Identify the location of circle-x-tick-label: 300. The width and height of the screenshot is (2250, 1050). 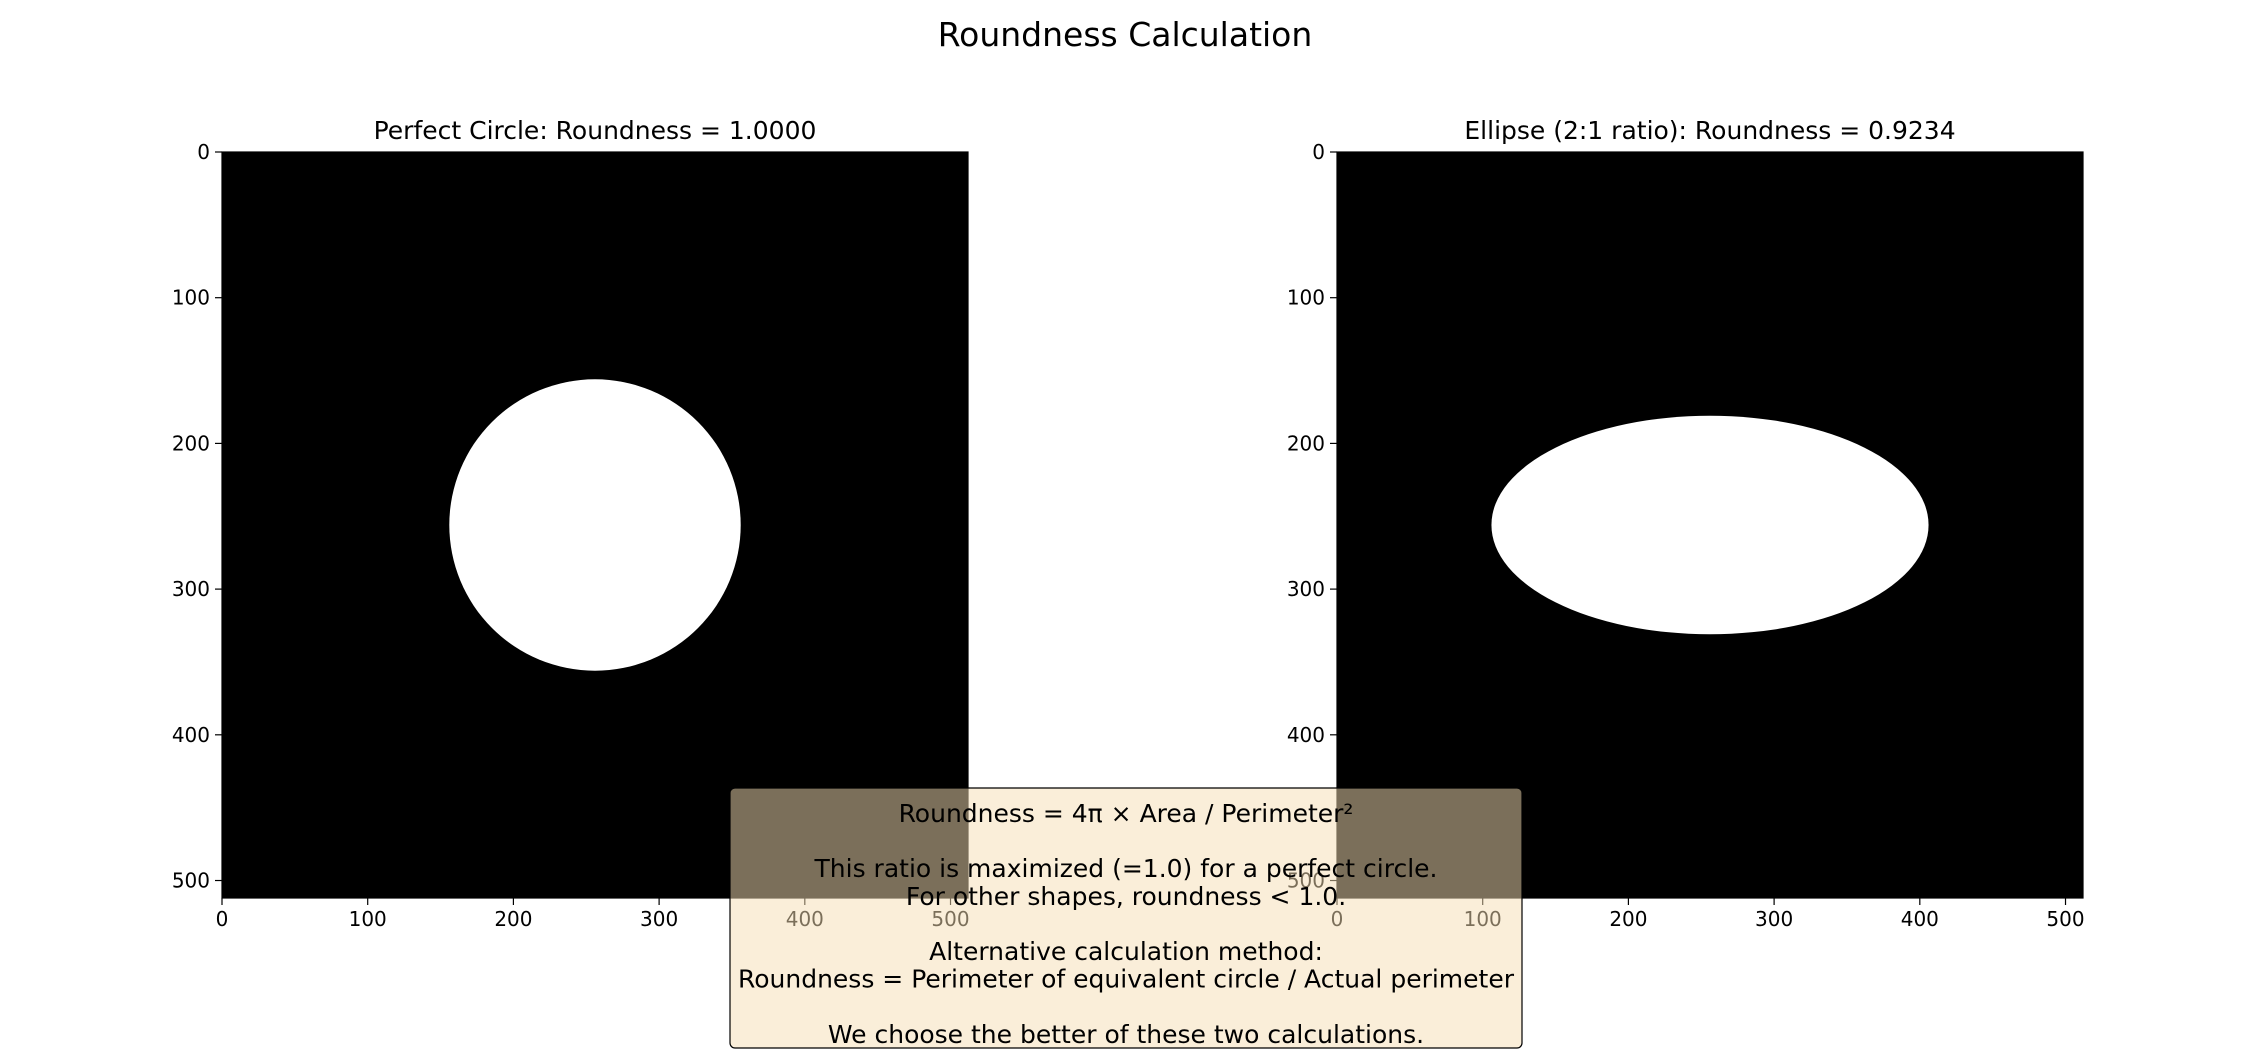
(659, 919).